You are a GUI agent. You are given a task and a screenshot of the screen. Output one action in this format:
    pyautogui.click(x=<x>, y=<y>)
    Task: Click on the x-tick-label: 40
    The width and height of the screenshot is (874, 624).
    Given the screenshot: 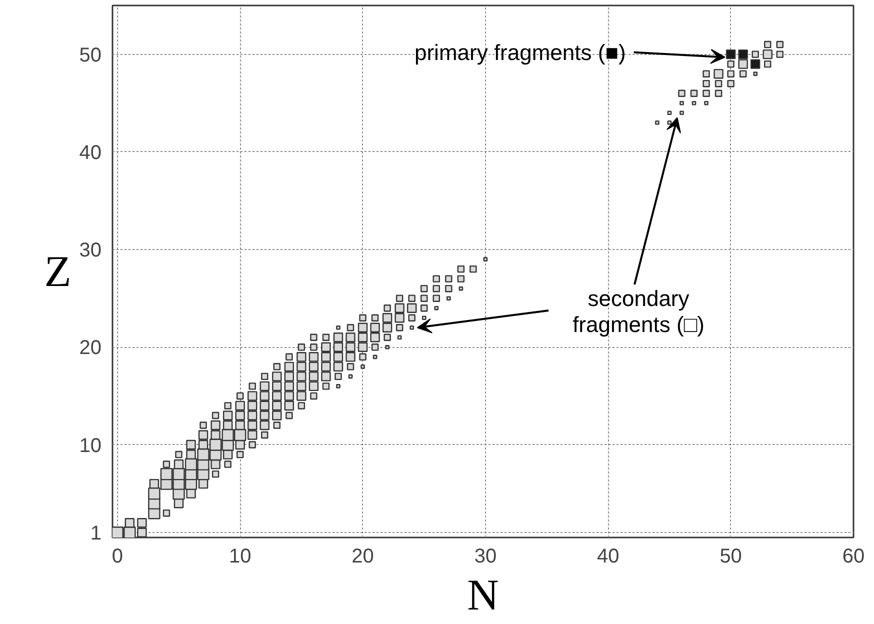 What is the action you would take?
    pyautogui.click(x=608, y=557)
    